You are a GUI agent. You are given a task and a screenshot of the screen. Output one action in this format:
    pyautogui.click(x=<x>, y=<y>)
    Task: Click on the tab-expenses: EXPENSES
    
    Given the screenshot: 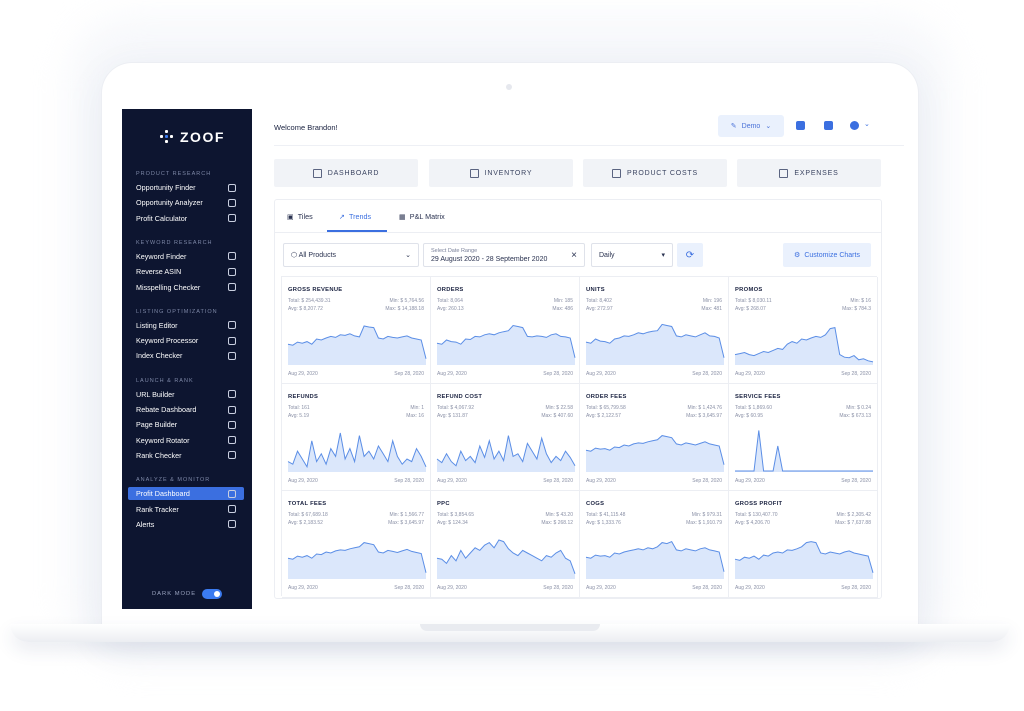 What is the action you would take?
    pyautogui.click(x=809, y=173)
    